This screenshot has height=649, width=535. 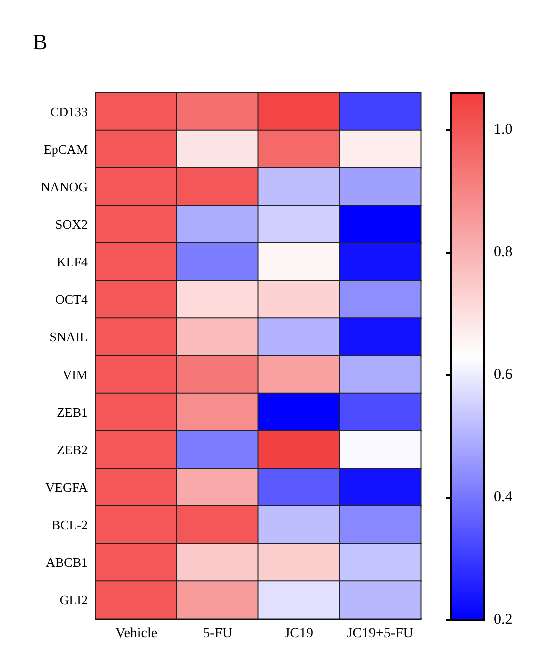 I want to click on y-tick-label: KLF4, so click(x=72, y=262).